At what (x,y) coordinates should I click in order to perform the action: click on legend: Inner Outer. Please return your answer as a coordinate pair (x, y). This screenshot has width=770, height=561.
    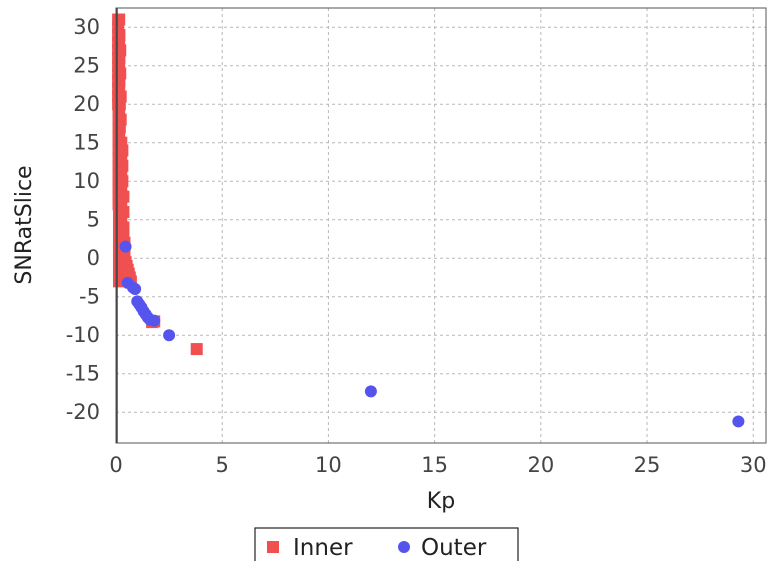
    Looking at the image, I should click on (386, 544).